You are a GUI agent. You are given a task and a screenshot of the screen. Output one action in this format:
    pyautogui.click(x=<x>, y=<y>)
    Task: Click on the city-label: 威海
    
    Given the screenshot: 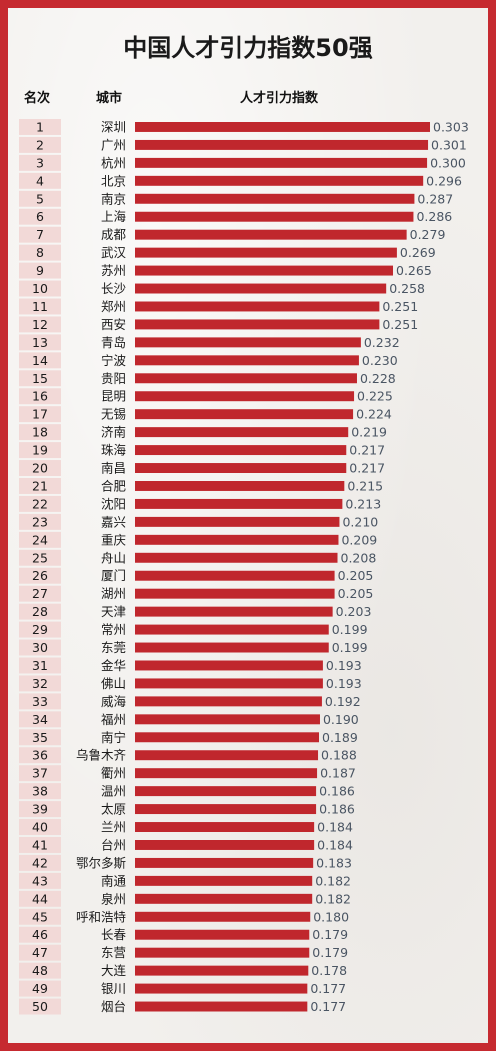 What is the action you would take?
    pyautogui.click(x=114, y=701)
    